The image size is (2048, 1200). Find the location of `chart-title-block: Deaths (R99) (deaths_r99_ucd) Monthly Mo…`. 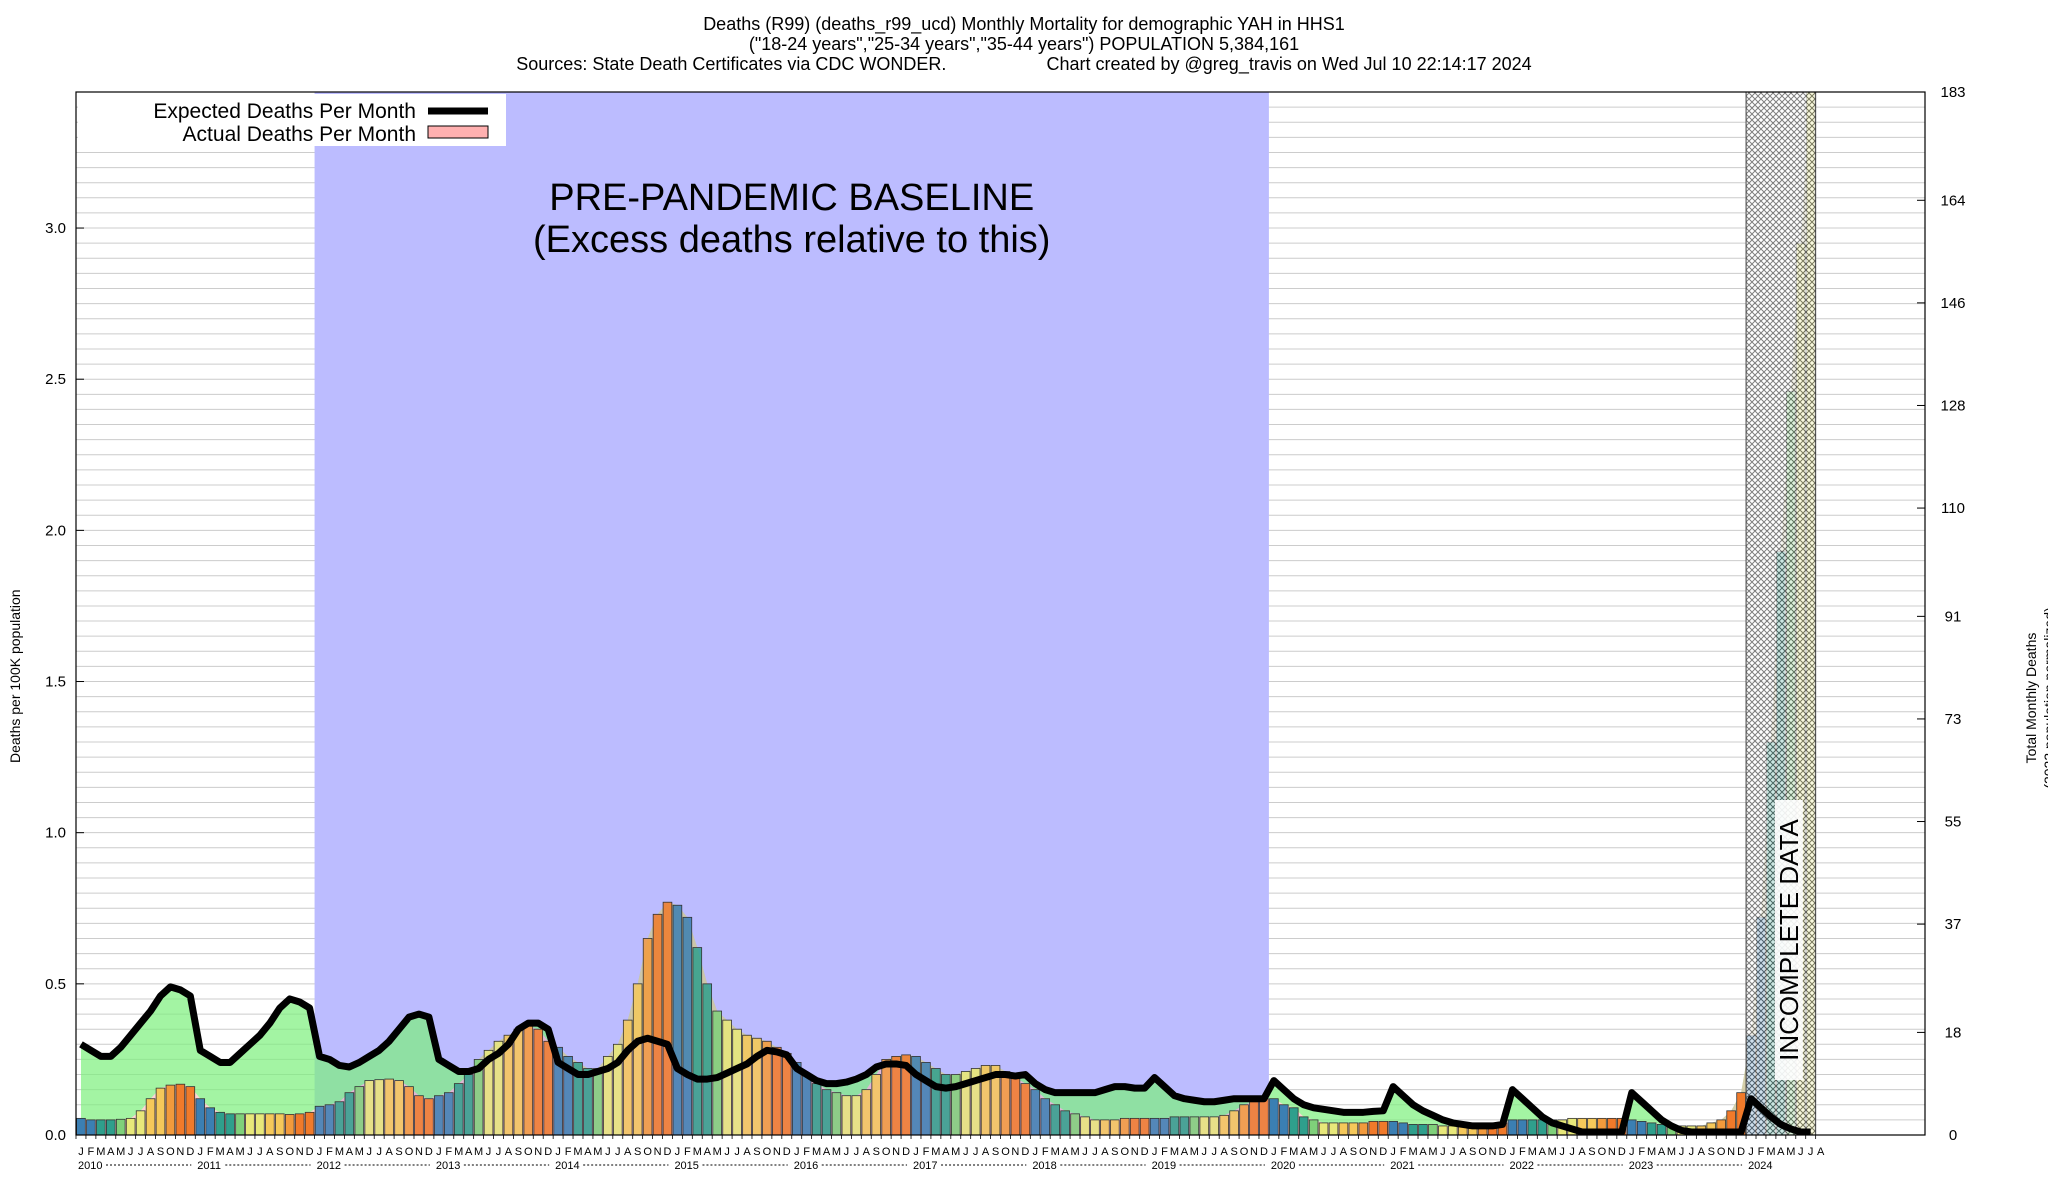

chart-title-block: Deaths (R99) (deaths_r99_ucd) Monthly Mo… is located at coordinates (1024, 44).